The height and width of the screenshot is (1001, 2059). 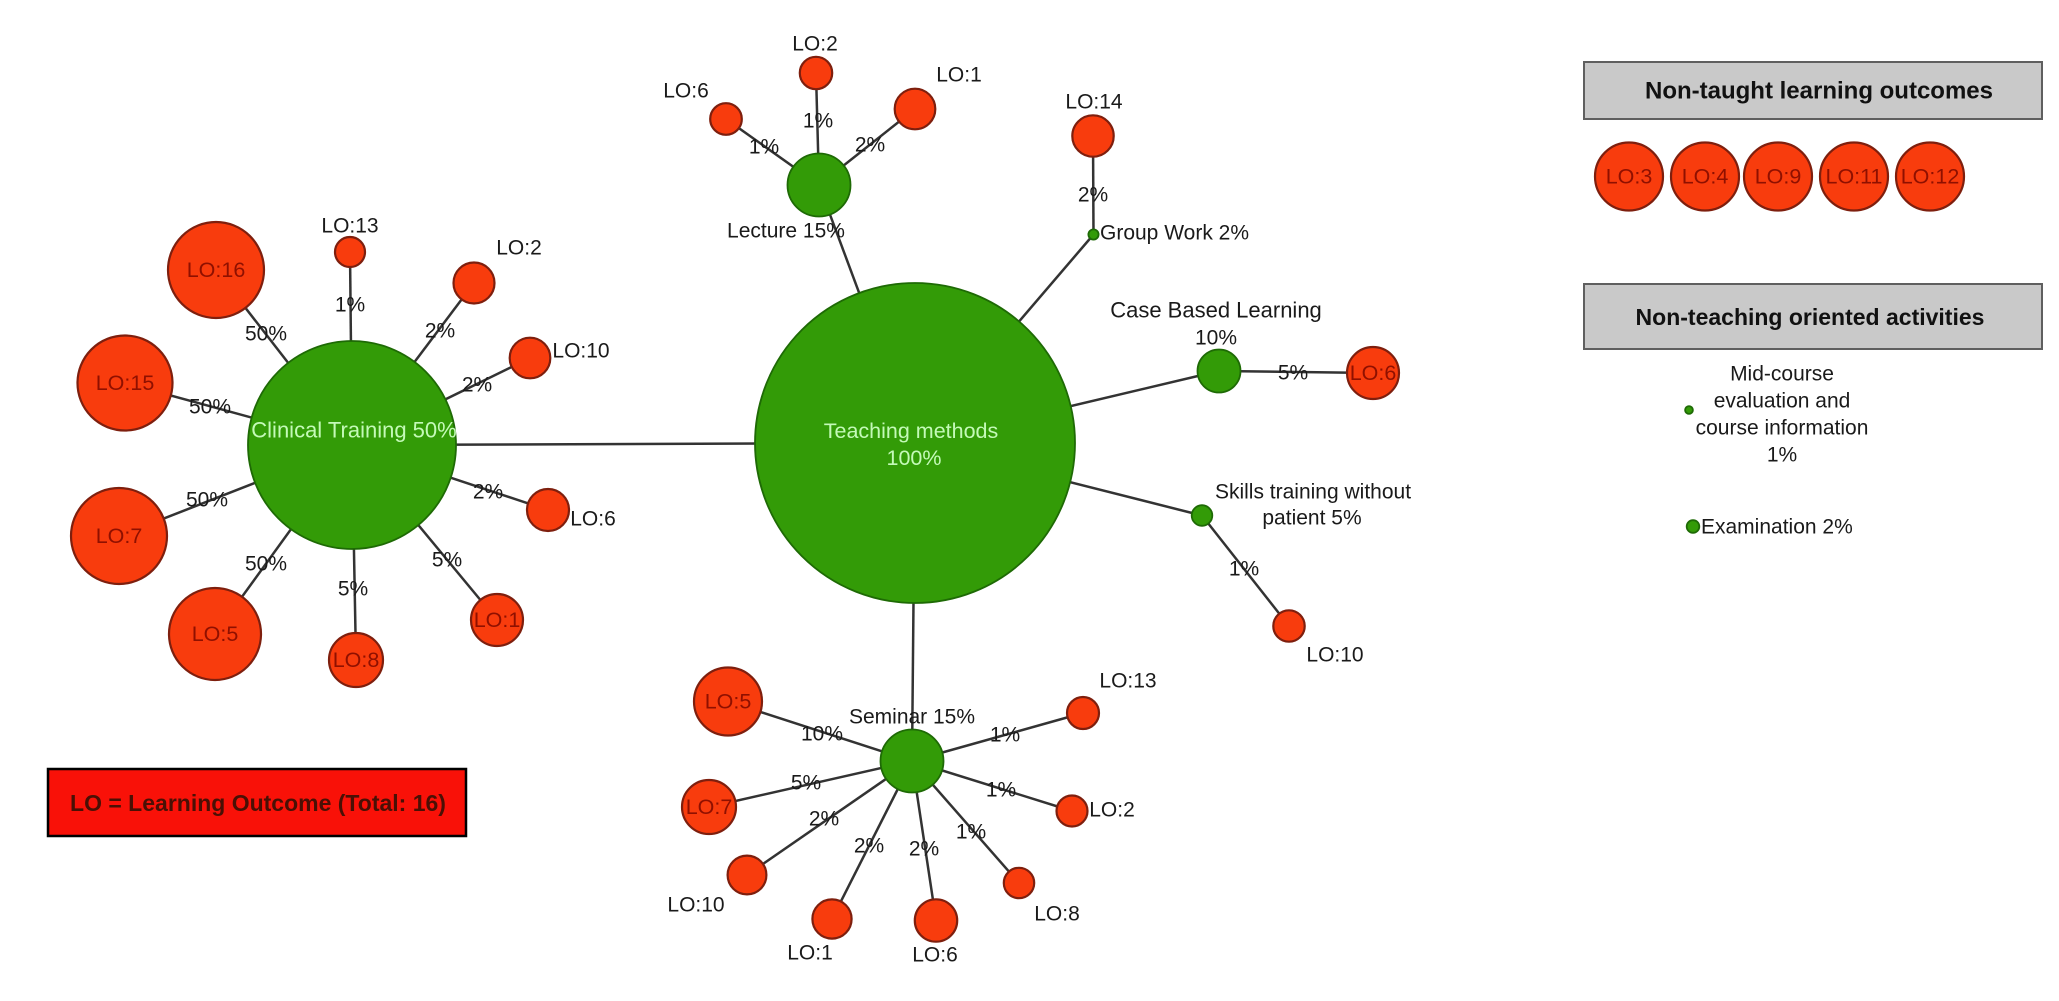 I want to click on svg-text: LO:14, so click(x=1094, y=102).